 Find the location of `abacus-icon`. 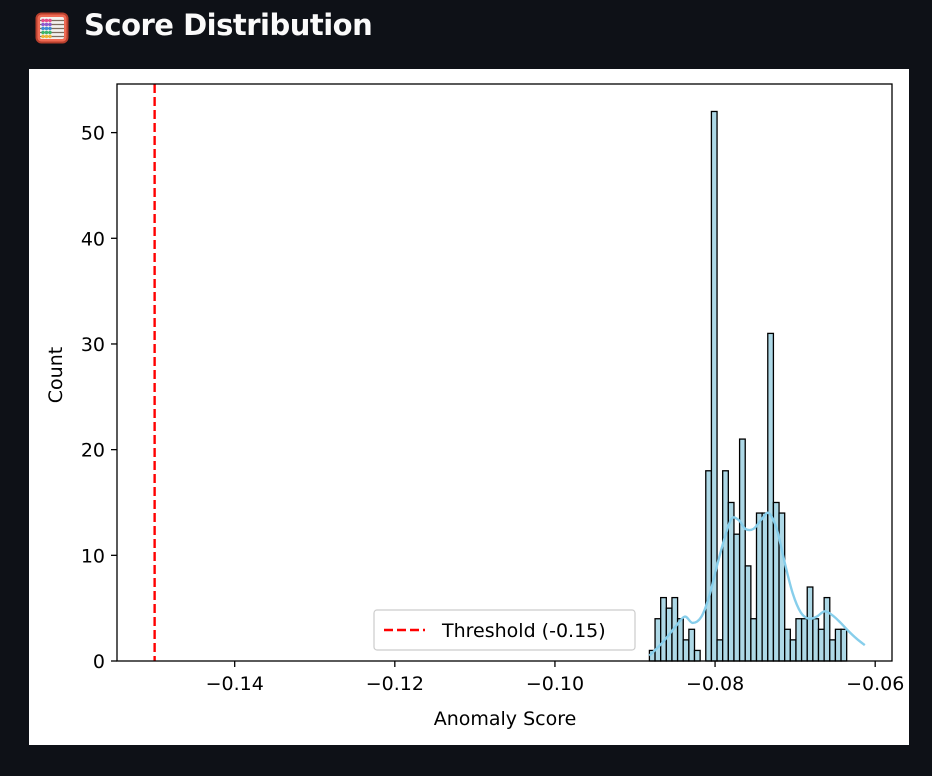

abacus-icon is located at coordinates (52, 28).